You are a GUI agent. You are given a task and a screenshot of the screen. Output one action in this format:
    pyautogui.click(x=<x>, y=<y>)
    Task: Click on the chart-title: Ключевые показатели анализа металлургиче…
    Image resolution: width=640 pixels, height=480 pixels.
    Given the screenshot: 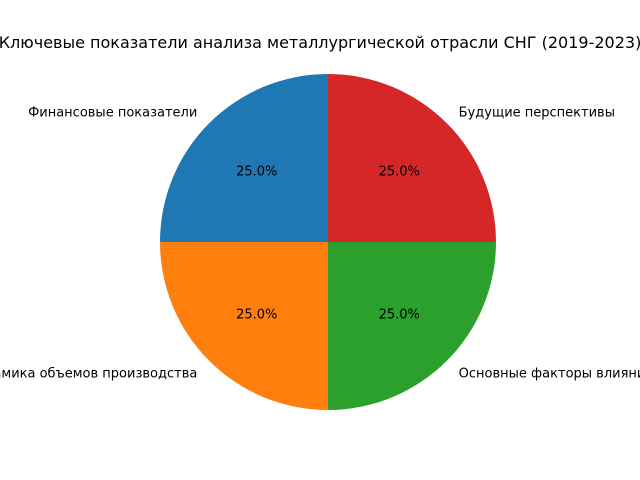 What is the action you would take?
    pyautogui.click(x=320, y=42)
    